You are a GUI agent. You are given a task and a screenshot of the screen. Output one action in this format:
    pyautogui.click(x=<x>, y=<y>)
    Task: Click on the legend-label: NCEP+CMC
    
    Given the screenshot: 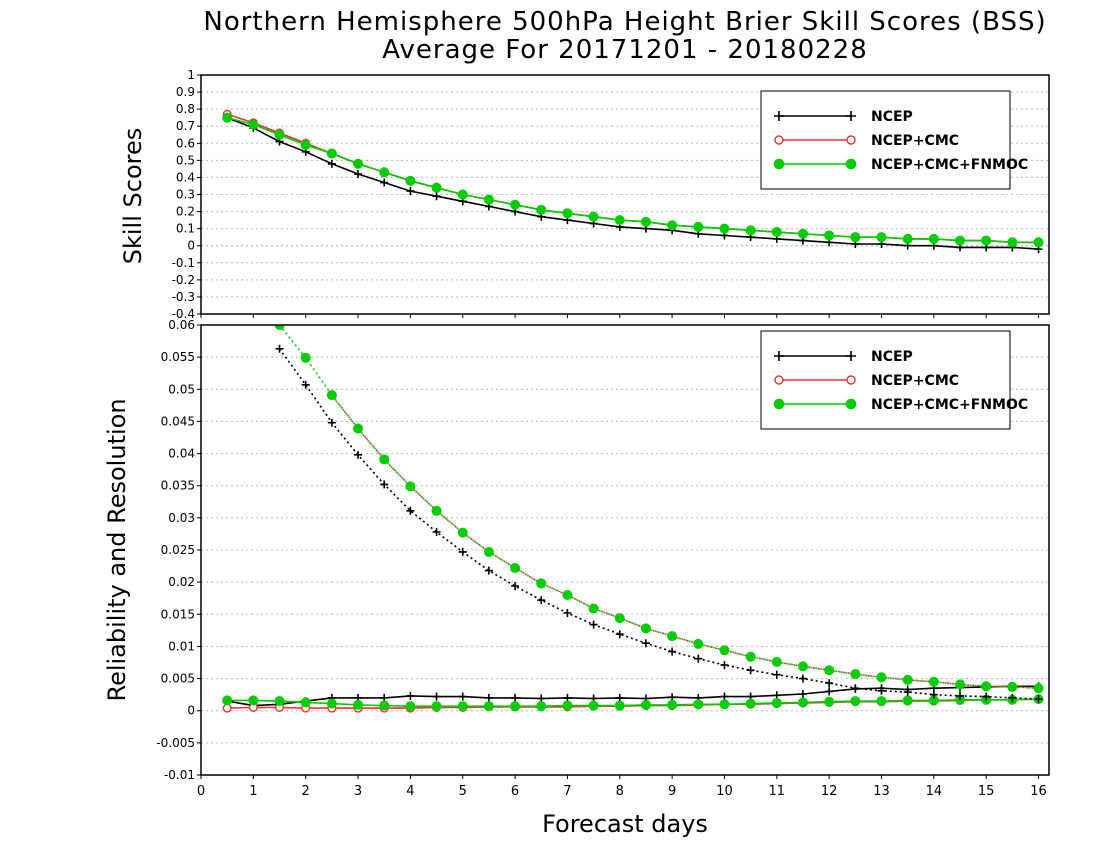 What is the action you would take?
    pyautogui.click(x=915, y=141)
    